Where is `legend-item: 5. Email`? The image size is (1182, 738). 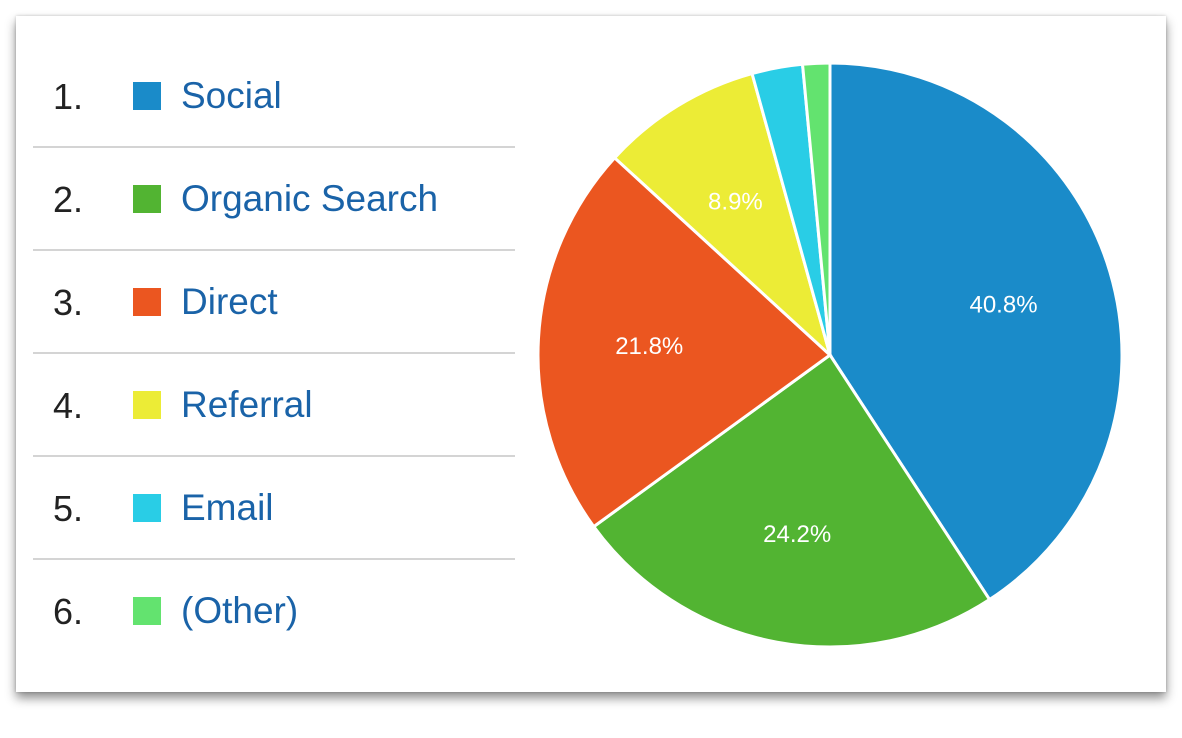 legend-item: 5. Email is located at coordinates (274, 508).